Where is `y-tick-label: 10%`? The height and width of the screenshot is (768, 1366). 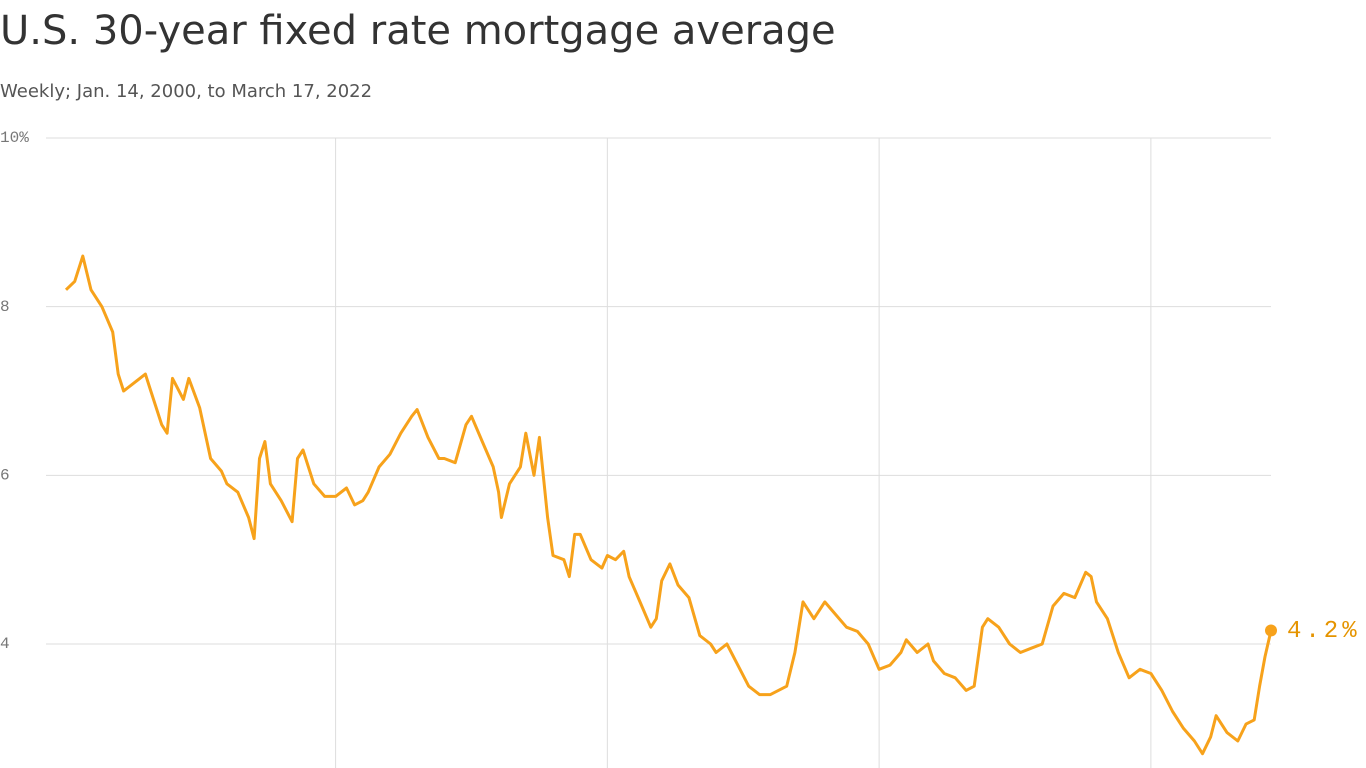
y-tick-label: 10% is located at coordinates (14, 138).